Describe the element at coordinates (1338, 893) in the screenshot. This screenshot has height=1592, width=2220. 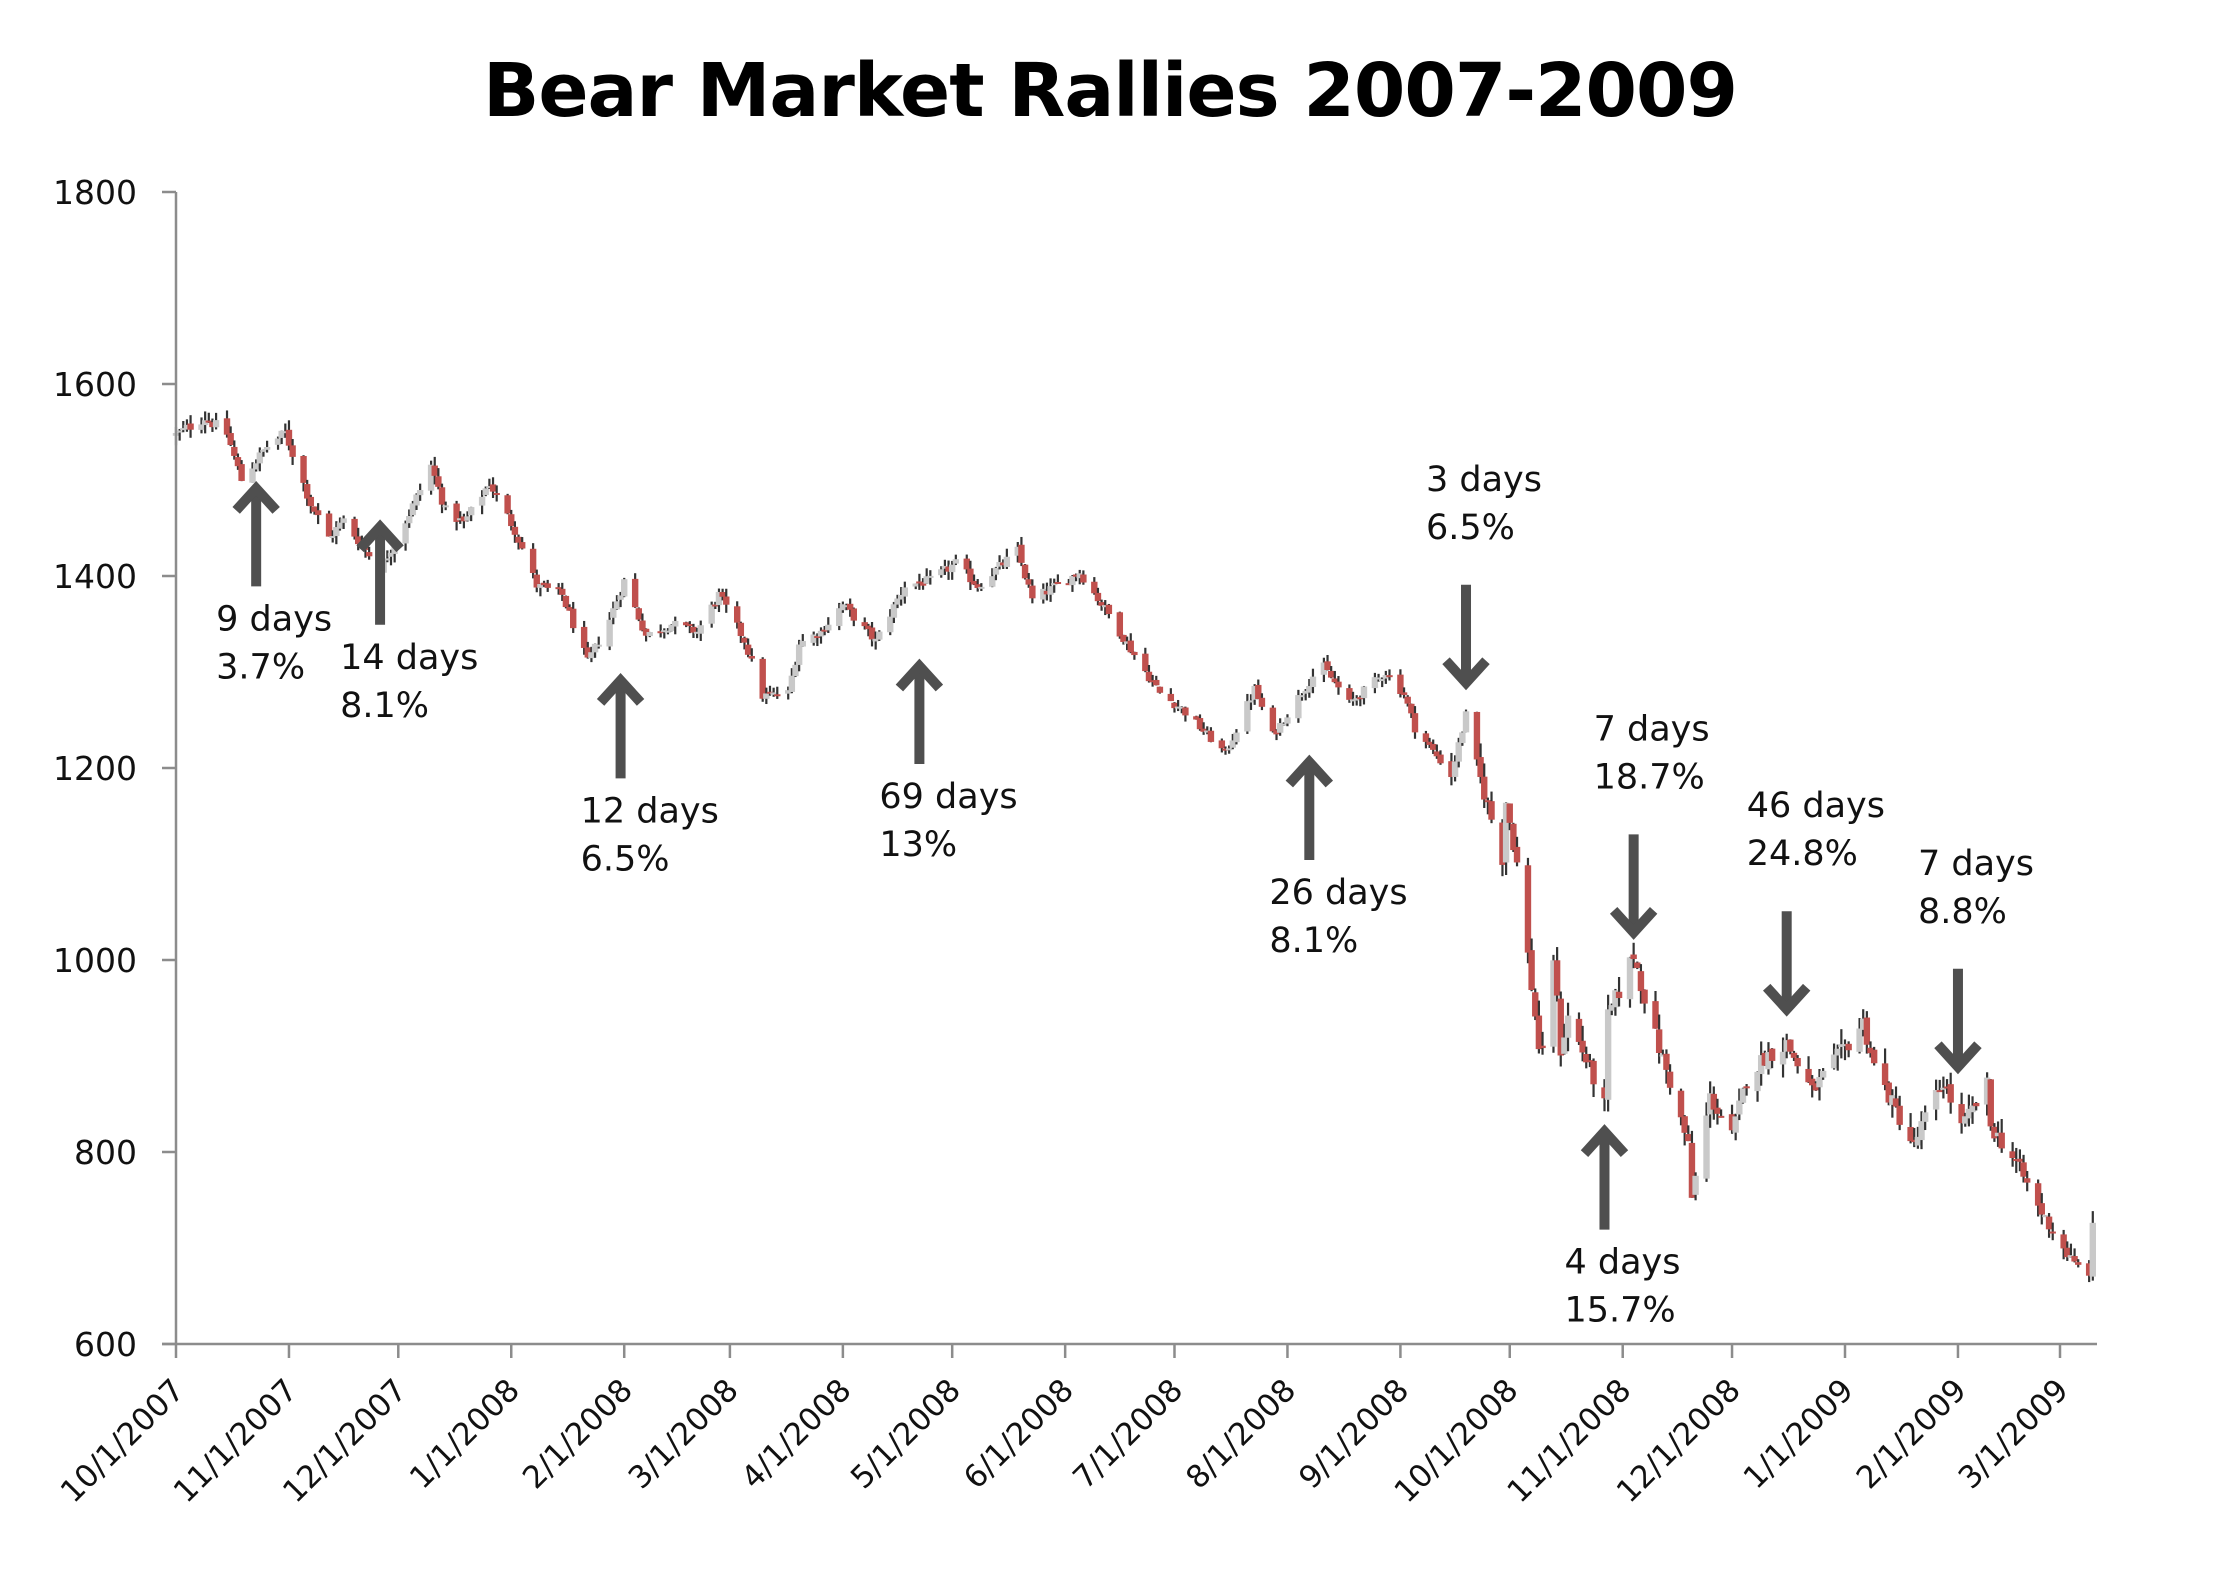
I see `annotation-days: 26 days` at that location.